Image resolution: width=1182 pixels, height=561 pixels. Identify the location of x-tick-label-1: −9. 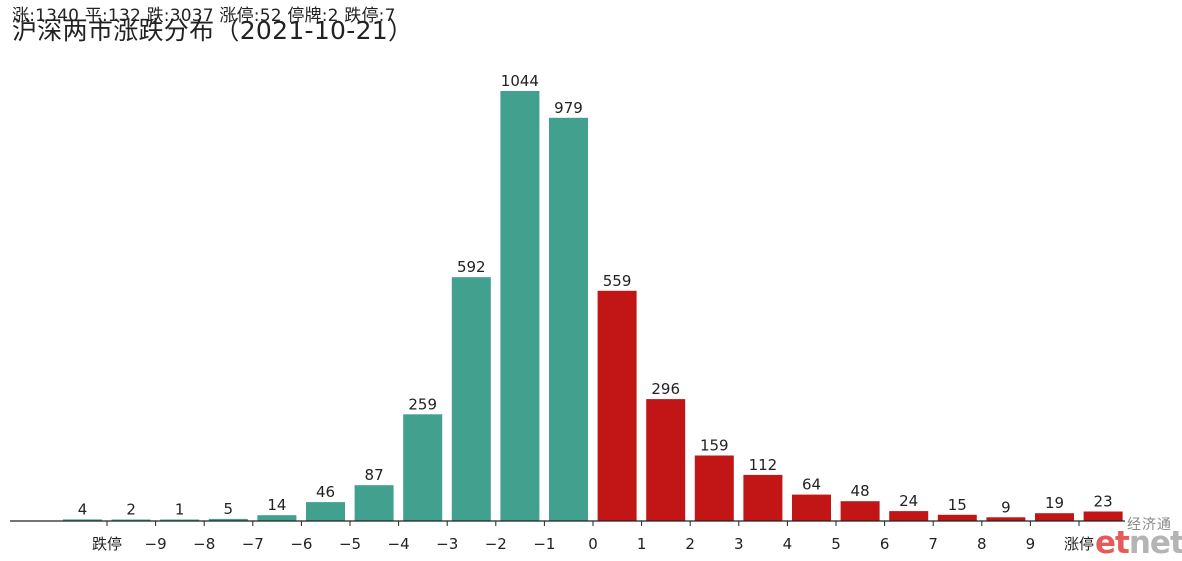
(156, 544).